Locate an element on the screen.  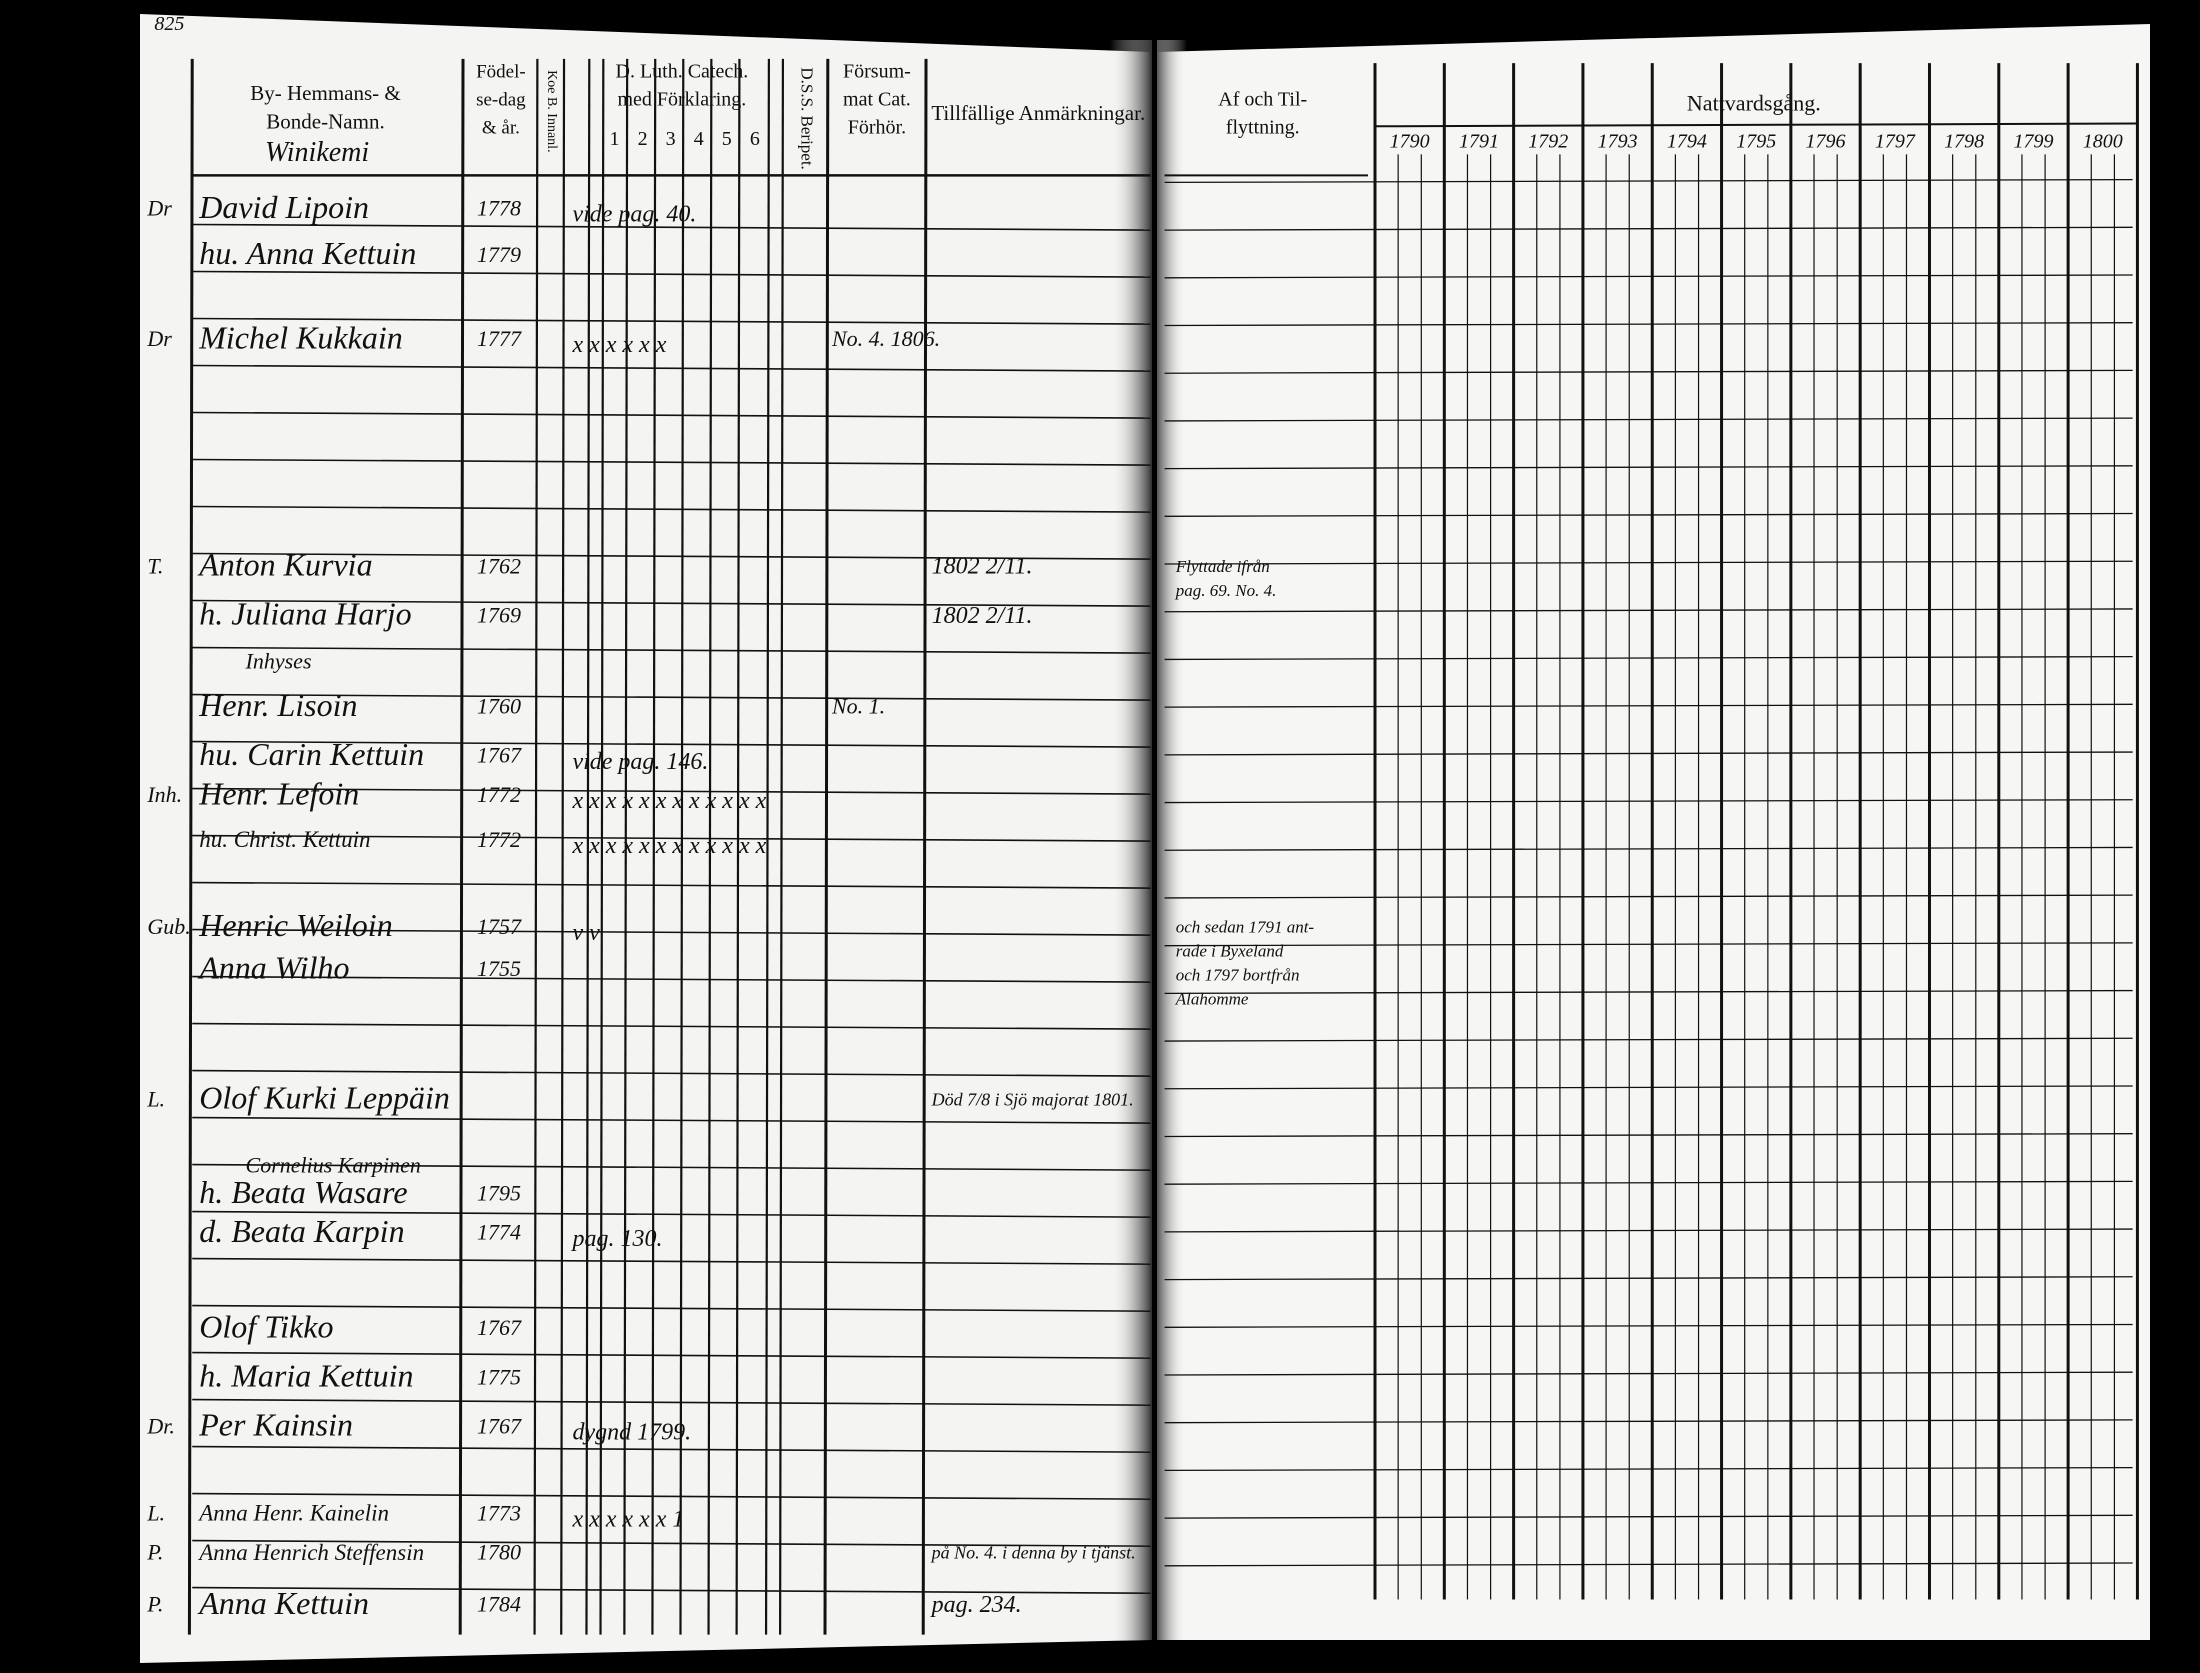
birth-year: 1767 is located at coordinates (499, 1425).